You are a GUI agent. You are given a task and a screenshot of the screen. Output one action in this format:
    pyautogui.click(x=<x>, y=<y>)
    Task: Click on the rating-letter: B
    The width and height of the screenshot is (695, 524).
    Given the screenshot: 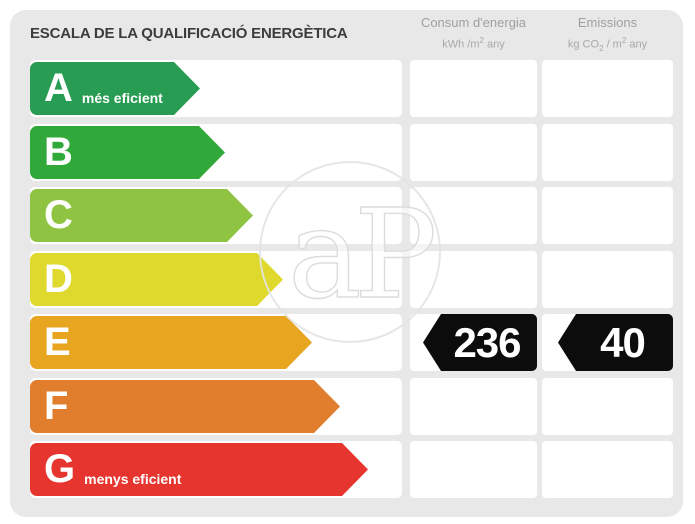 What is the action you would take?
    pyautogui.click(x=58, y=152)
    